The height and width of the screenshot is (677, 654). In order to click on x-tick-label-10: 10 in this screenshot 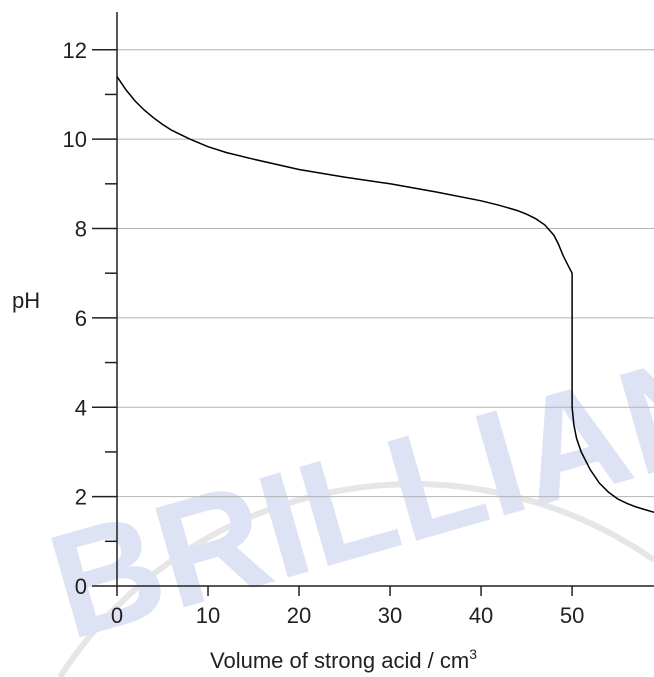, I will do `click(208, 615)`.